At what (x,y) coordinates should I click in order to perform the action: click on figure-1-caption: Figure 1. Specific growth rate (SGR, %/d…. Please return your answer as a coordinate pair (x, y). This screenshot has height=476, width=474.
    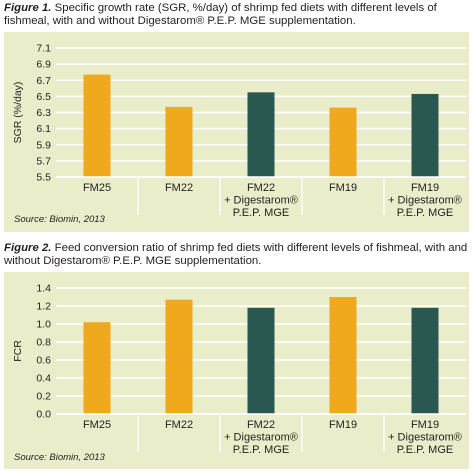
    Looking at the image, I should click on (237, 15).